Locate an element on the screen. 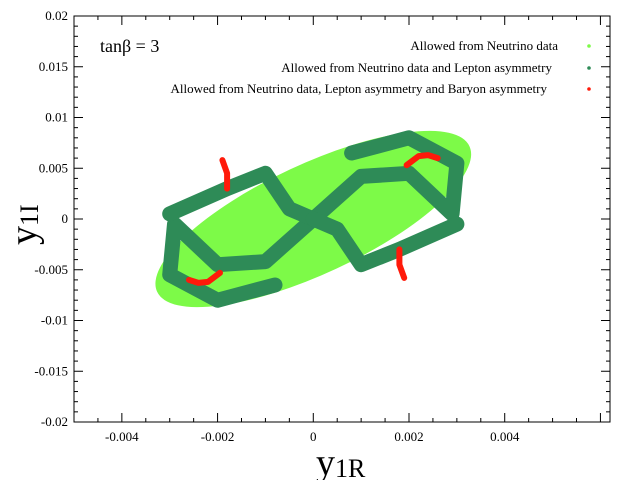  annotation-prefix: tan is located at coordinates (111, 46).